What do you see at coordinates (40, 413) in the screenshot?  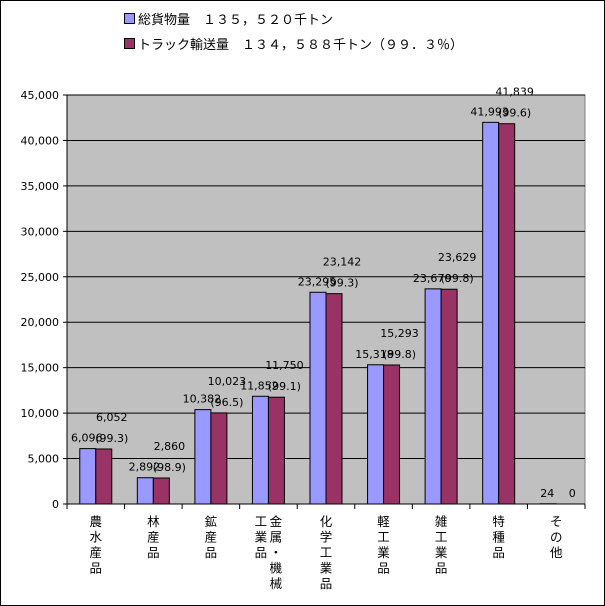 I see `y-tick-label: 10,000` at bounding box center [40, 413].